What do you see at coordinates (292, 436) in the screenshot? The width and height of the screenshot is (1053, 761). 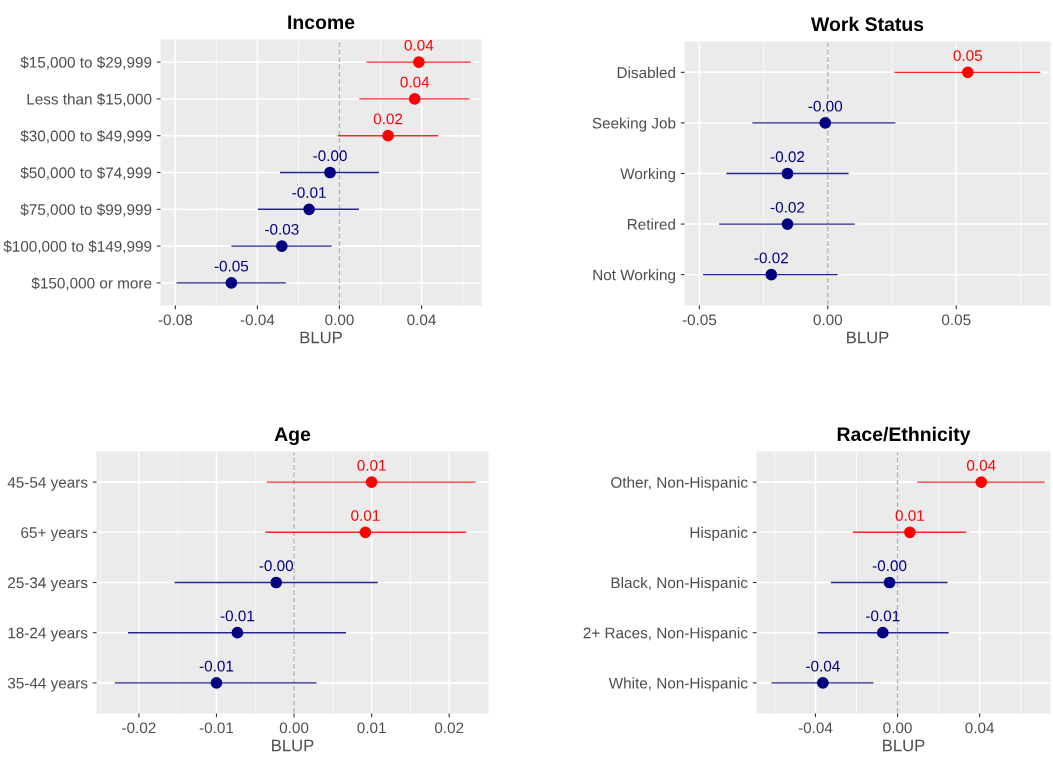 I see `chart-title: Age` at bounding box center [292, 436].